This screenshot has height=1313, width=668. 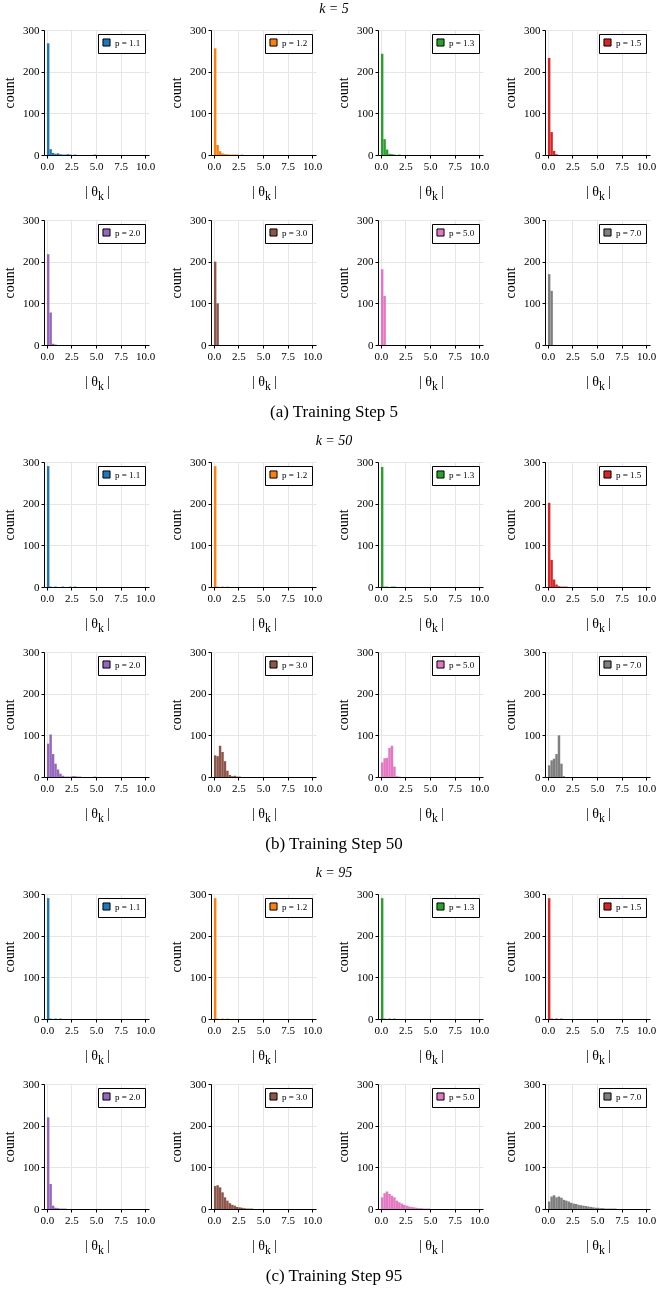 What do you see at coordinates (629, 42) in the screenshot?
I see `legend-label: p = 1.5` at bounding box center [629, 42].